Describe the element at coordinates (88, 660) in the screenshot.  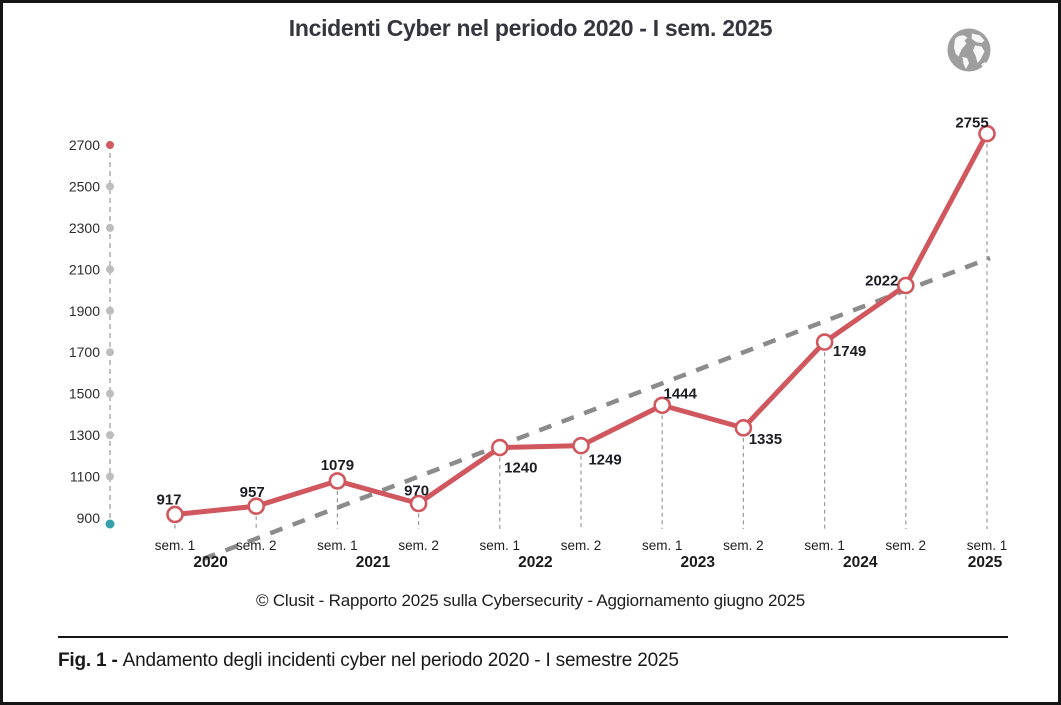
I see `figure-caption-prefix: Fig. 1 -` at that location.